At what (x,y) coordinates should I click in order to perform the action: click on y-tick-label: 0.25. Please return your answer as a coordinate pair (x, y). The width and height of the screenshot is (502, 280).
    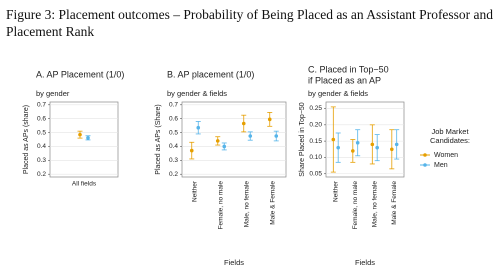
    Looking at the image, I should click on (315, 108).